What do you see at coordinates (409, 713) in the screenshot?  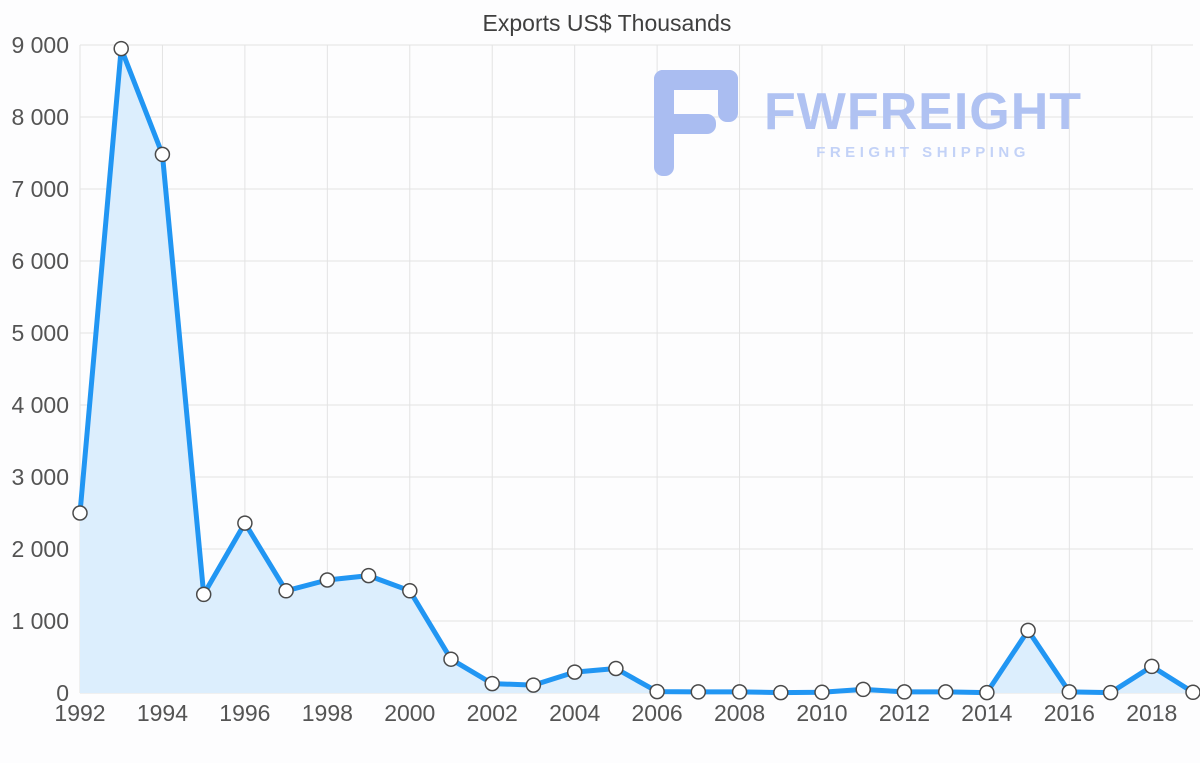 I see `x-tick-label: 2000` at bounding box center [409, 713].